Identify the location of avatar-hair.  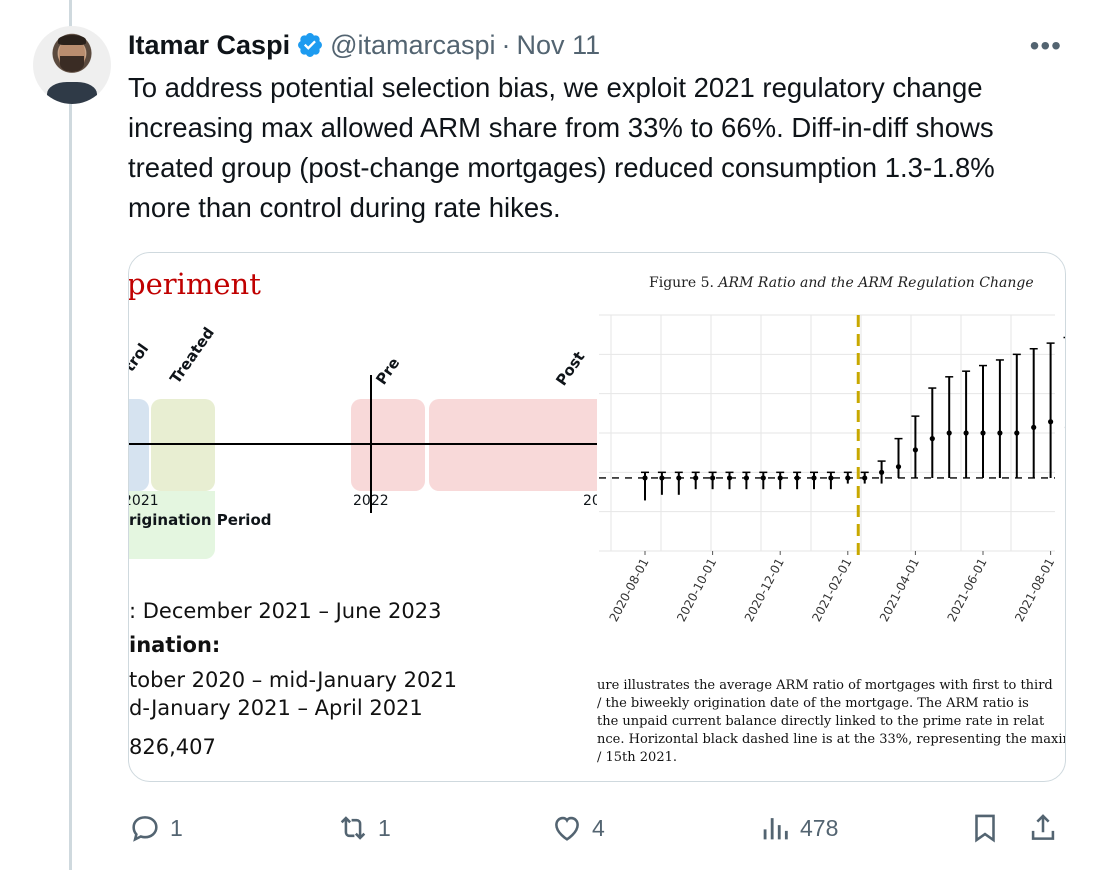
(72, 40).